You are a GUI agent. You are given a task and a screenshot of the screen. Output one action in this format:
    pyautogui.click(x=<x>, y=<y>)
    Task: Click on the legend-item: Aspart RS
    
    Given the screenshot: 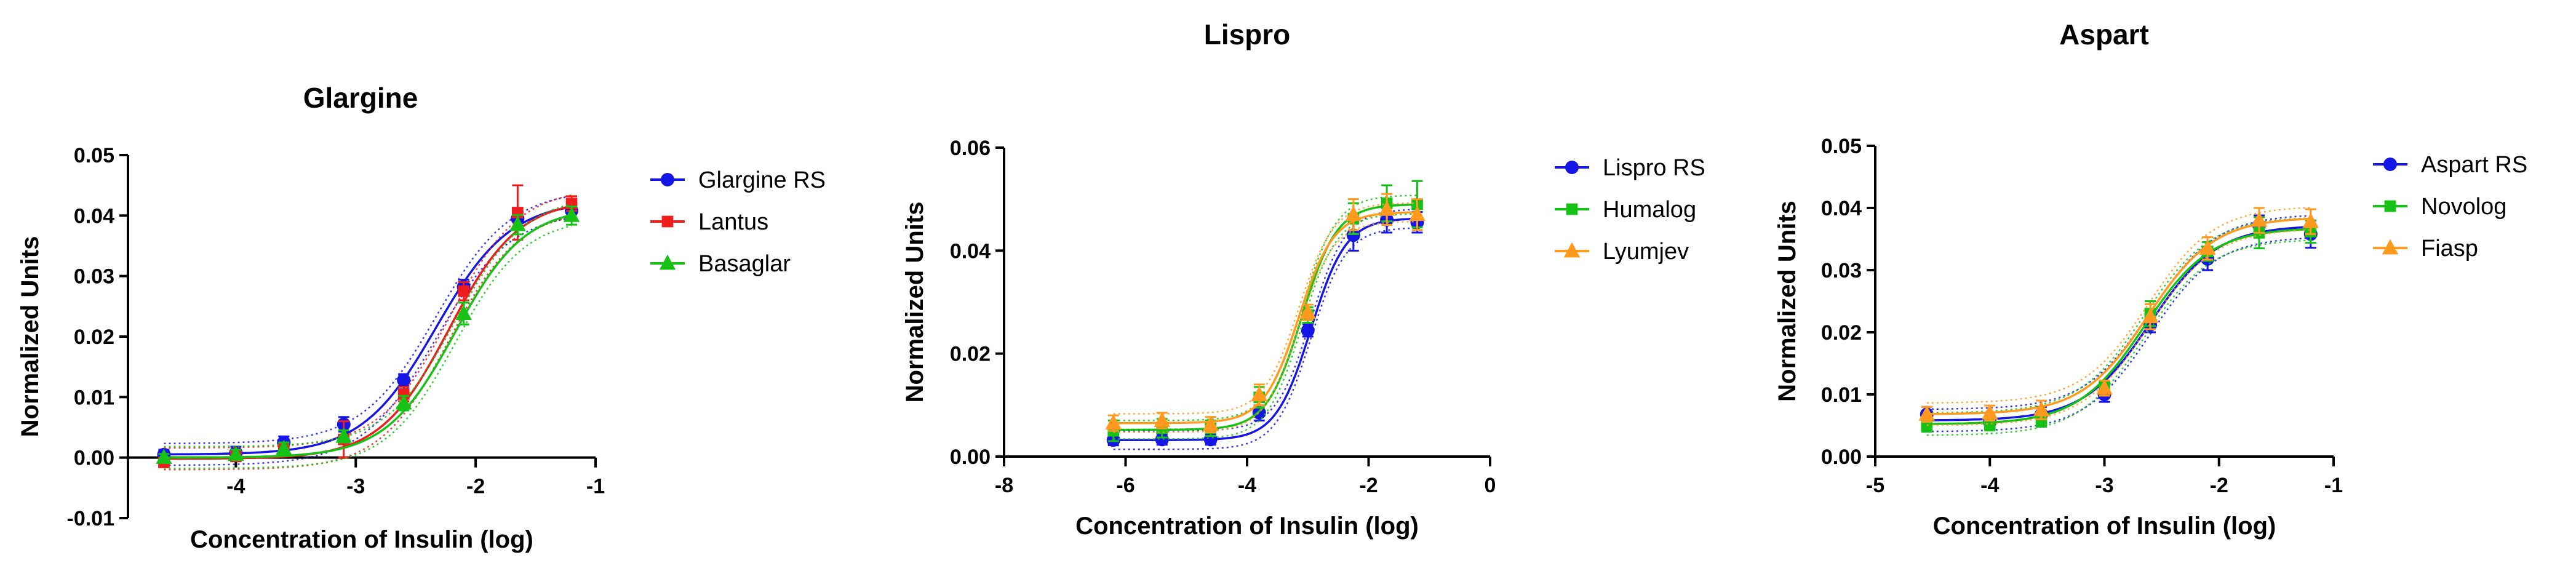 What is the action you would take?
    pyautogui.click(x=2450, y=165)
    